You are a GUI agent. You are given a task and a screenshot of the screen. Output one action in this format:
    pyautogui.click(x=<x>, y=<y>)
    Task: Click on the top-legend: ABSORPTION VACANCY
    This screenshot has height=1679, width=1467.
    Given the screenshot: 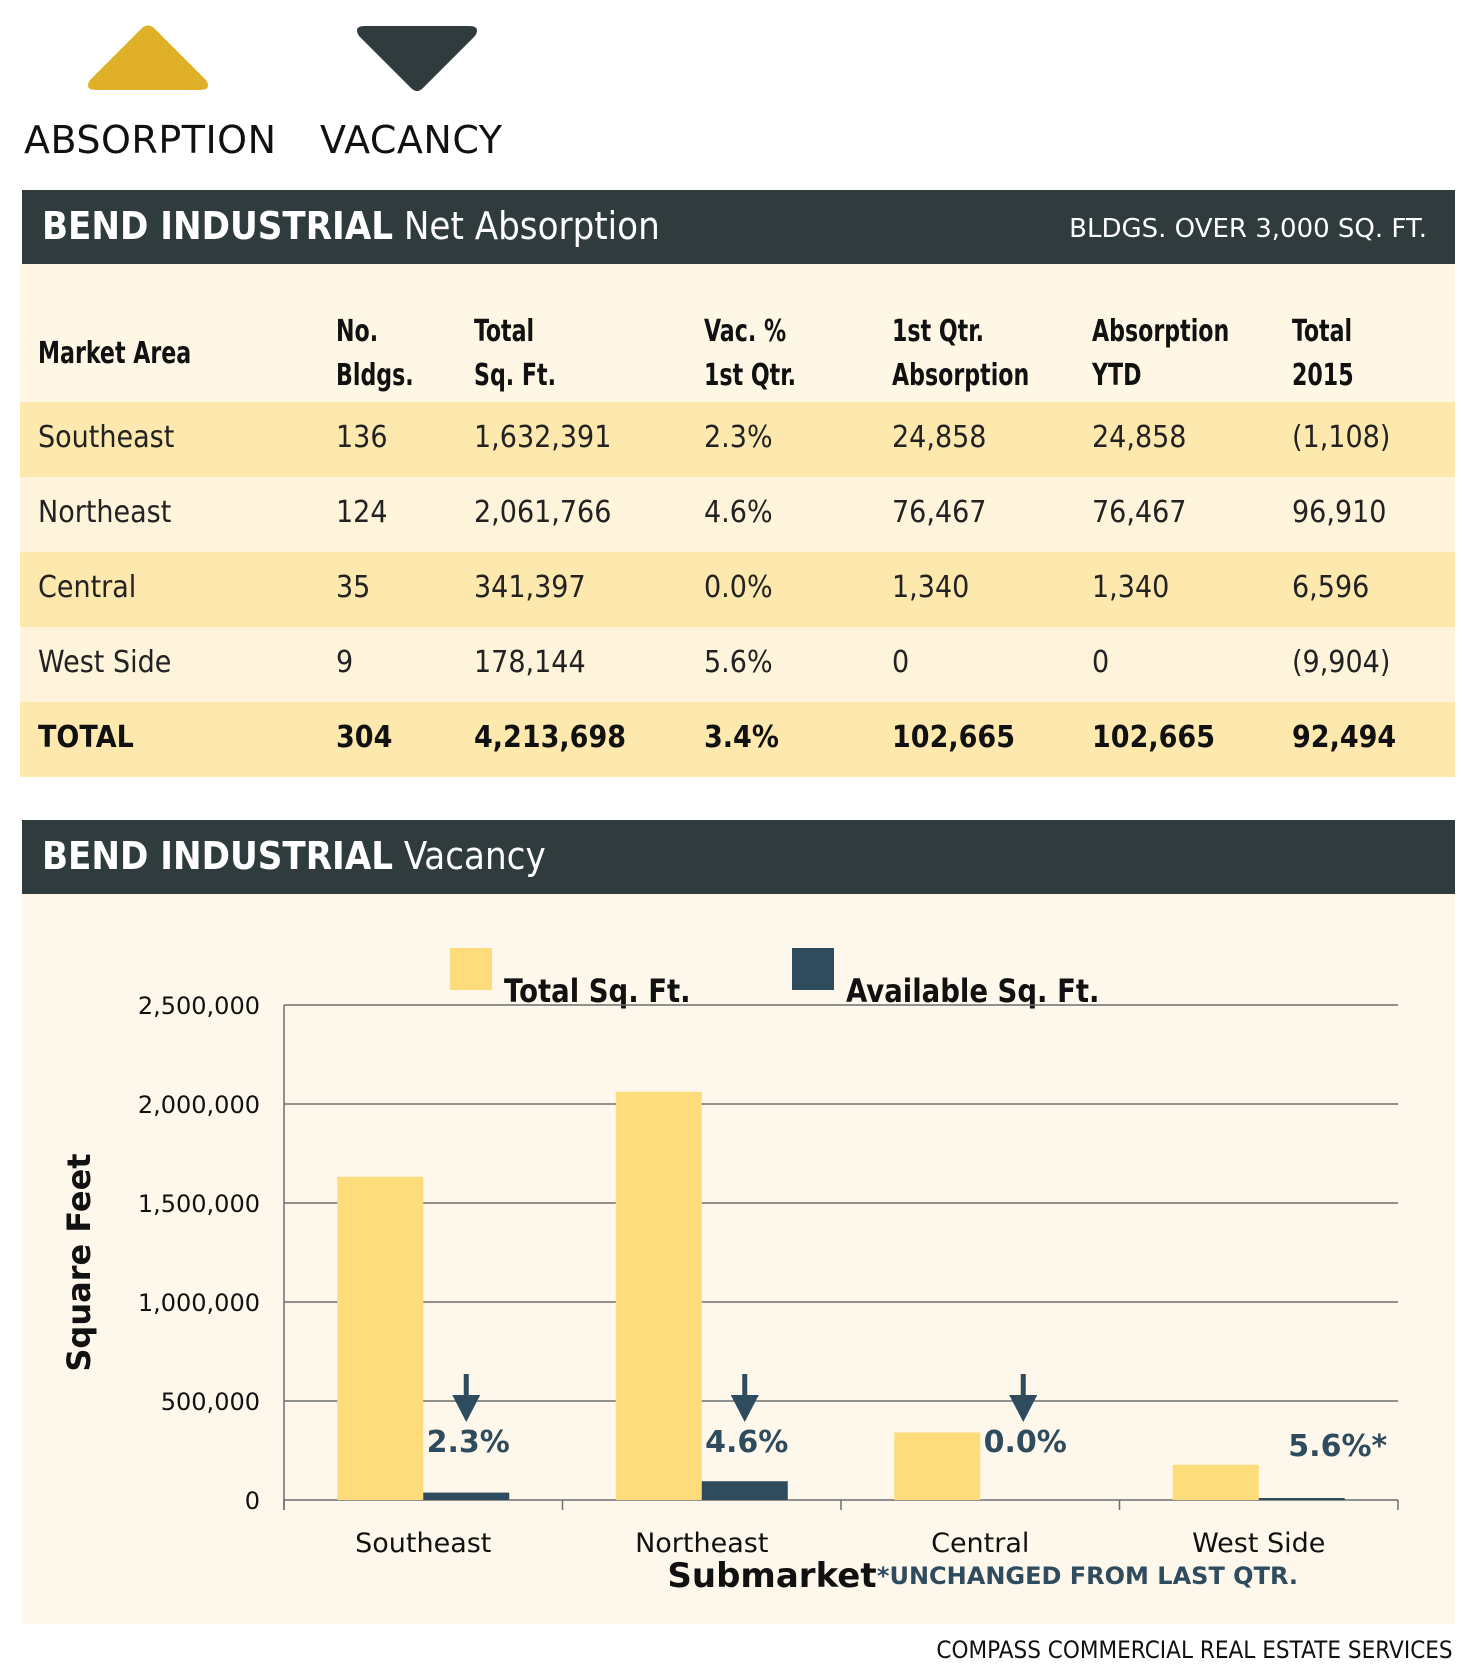 What is the action you would take?
    pyautogui.click(x=300, y=90)
    